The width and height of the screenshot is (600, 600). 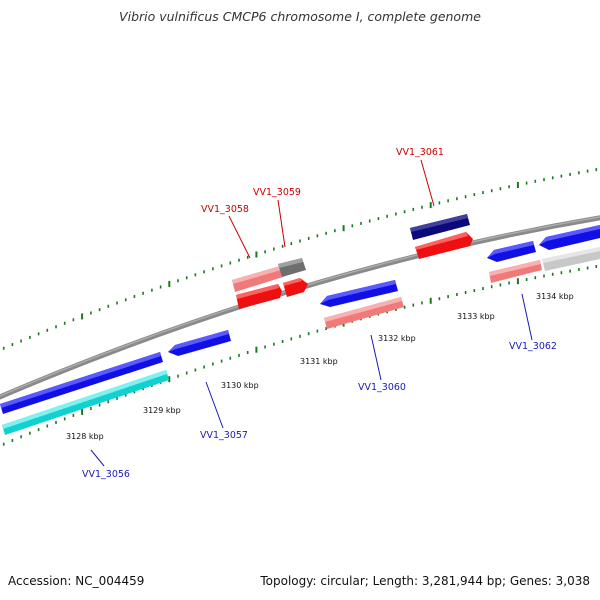 What do you see at coordinates (382, 387) in the screenshot?
I see `gene-label-vv1-3060: VV1_3060` at bounding box center [382, 387].